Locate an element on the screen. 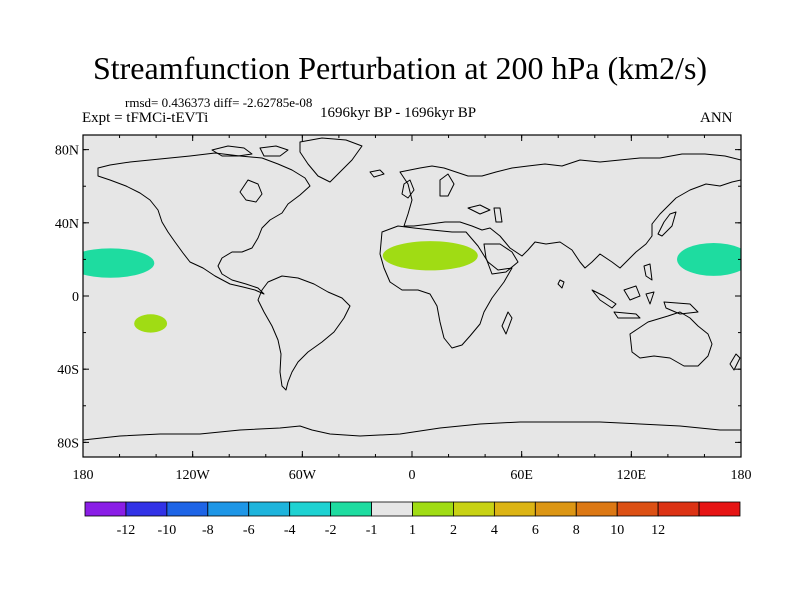 The height and width of the screenshot is (600, 800). coast-indonesia is located at coordinates (645, 302).